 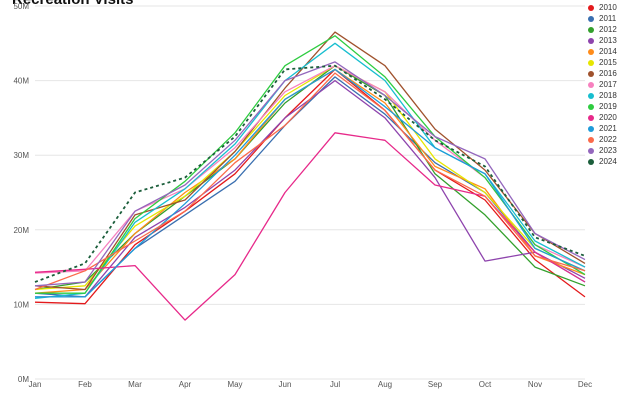 What do you see at coordinates (608, 95) in the screenshot?
I see `legend-label: 2018` at bounding box center [608, 95].